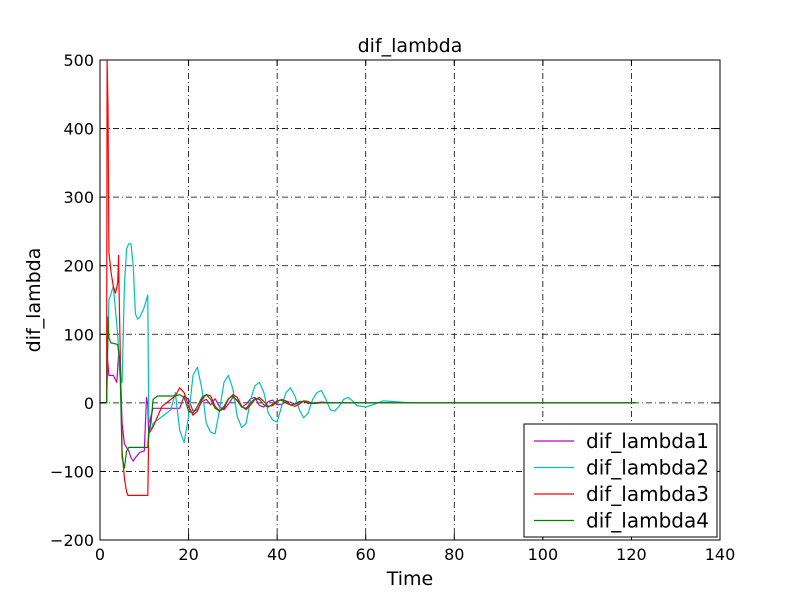 This screenshot has width=800, height=600. Describe the element at coordinates (78, 266) in the screenshot. I see `y-tick-label: 200` at that location.